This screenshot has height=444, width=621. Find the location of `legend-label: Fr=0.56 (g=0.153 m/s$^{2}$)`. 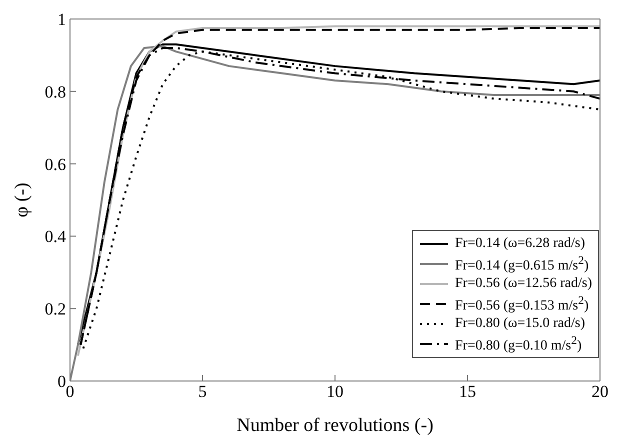

legend-label: Fr=0.56 (g=0.153 m/s$^{2}$) is located at coordinates (522, 304).